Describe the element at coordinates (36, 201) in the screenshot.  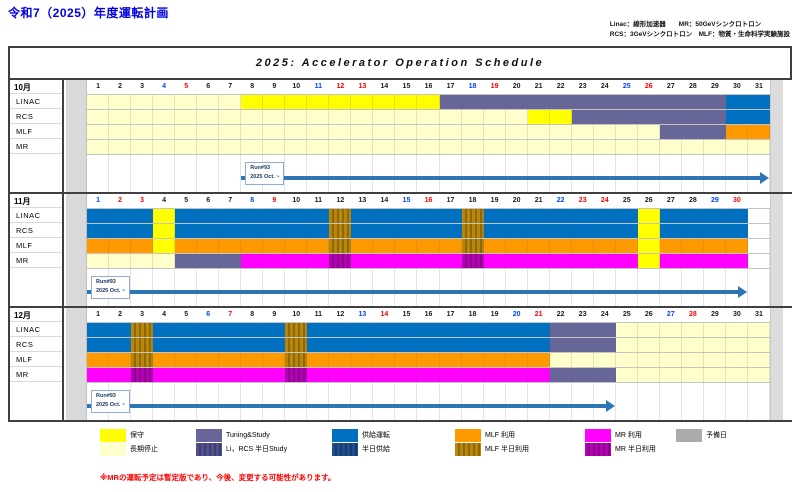
I see `month-label: 11月` at that location.